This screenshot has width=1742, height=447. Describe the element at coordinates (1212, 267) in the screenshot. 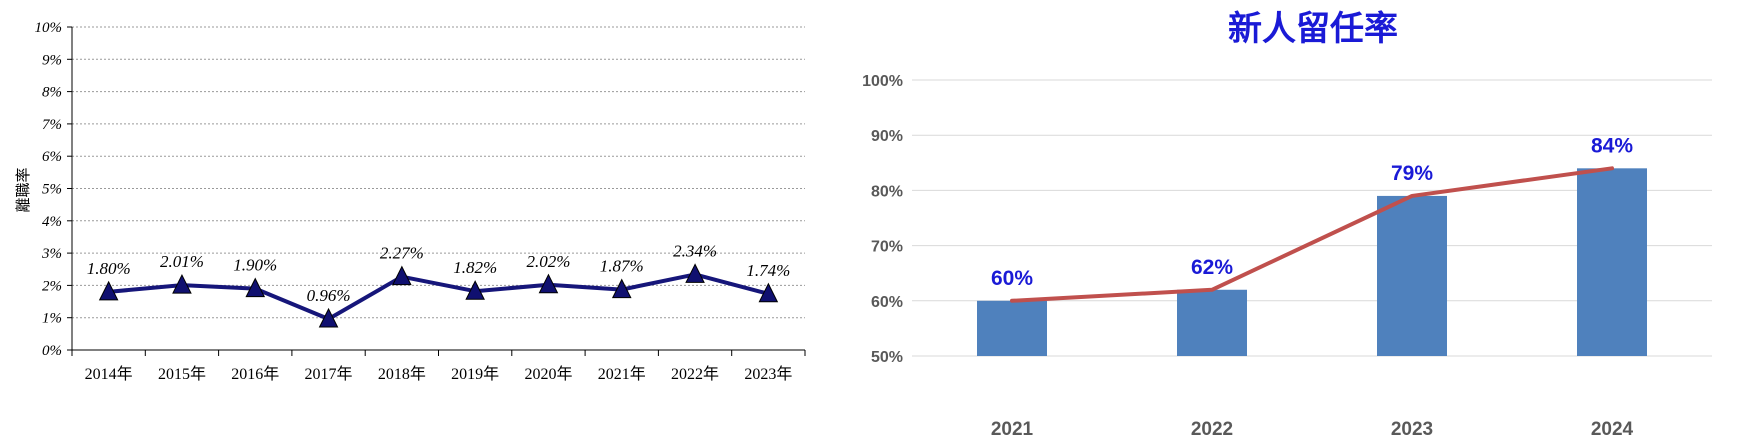

I see `data-label: 62%` at that location.